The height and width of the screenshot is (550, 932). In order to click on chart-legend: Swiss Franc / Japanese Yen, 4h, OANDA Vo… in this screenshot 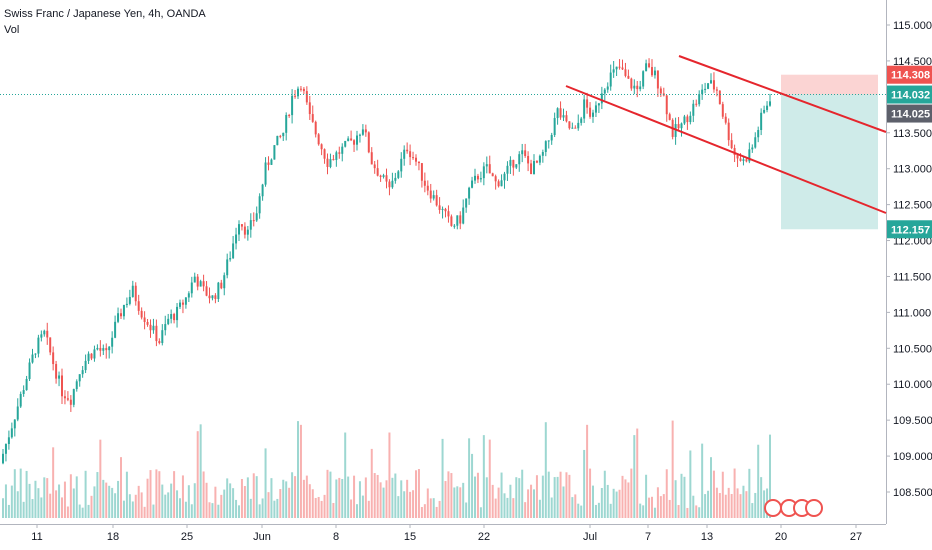, I will do `click(105, 22)`.